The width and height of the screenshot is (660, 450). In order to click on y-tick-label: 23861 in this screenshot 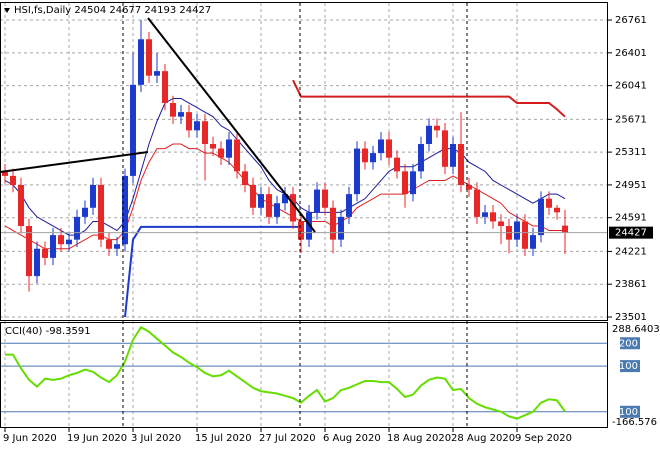, I will do `click(631, 284)`.